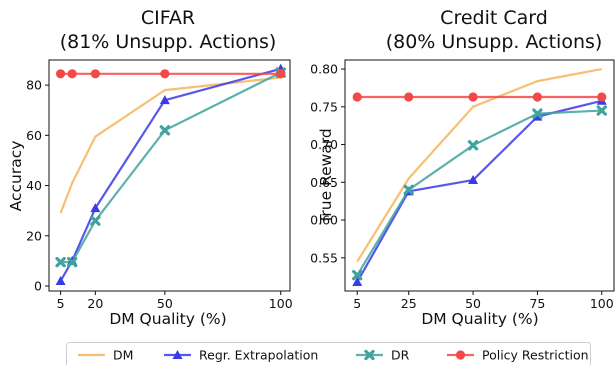 The height and width of the screenshot is (369, 616). Describe the element at coordinates (168, 18) in the screenshot. I see `chart-title: CIFAR` at that location.